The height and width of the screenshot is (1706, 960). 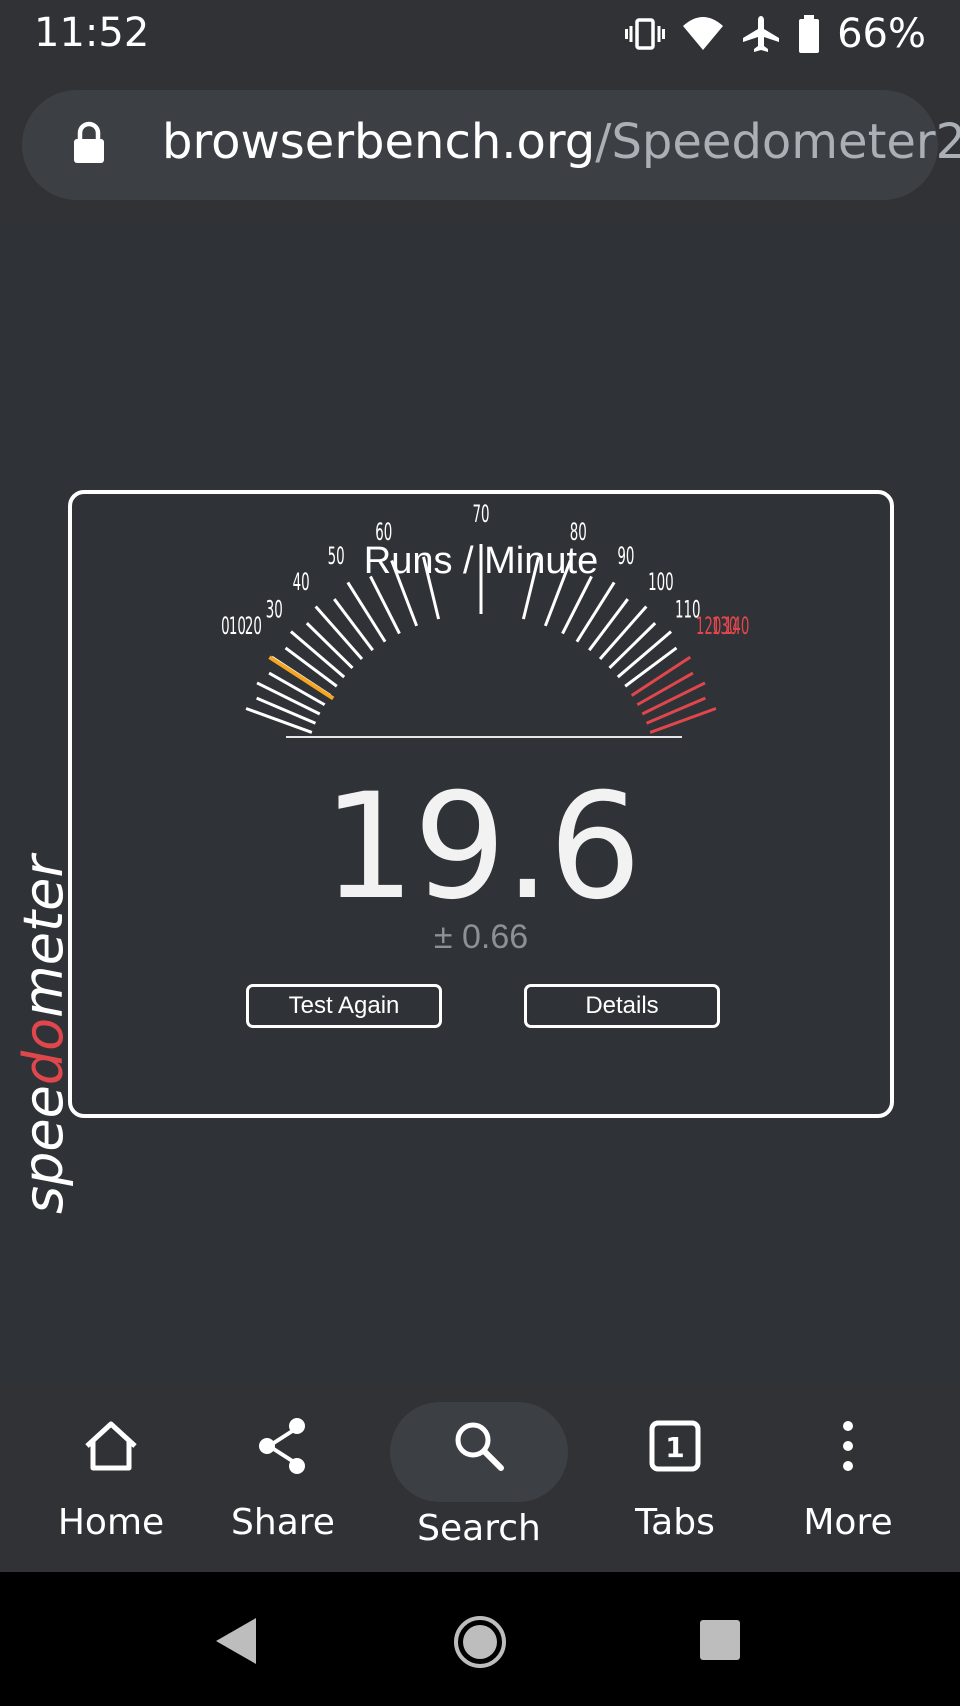 I want to click on search-icon, so click(x=479, y=1446).